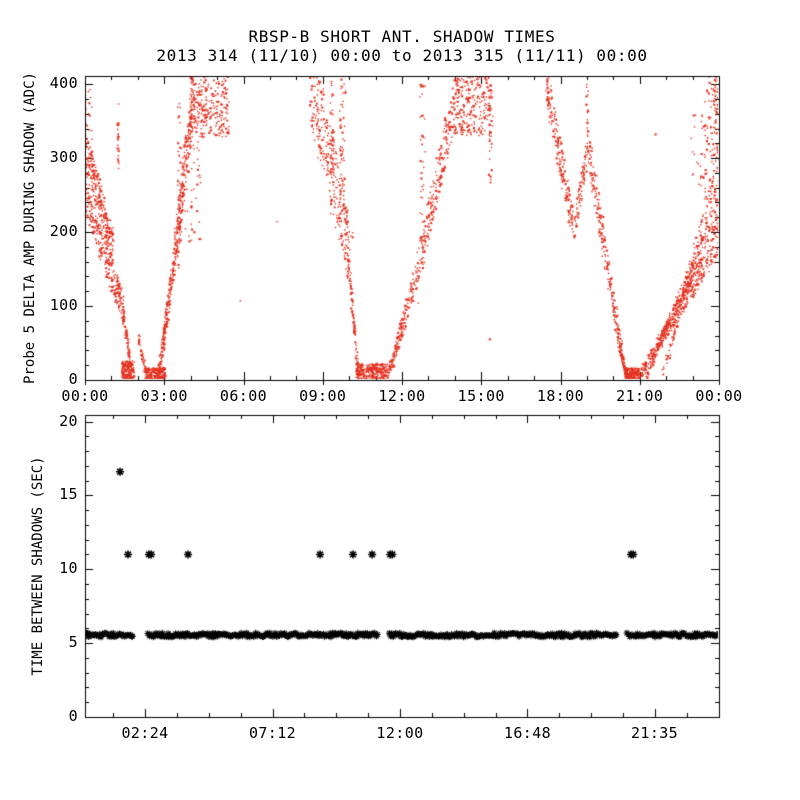  What do you see at coordinates (527, 733) in the screenshot?
I see `x-tick-label: 16:48` at bounding box center [527, 733].